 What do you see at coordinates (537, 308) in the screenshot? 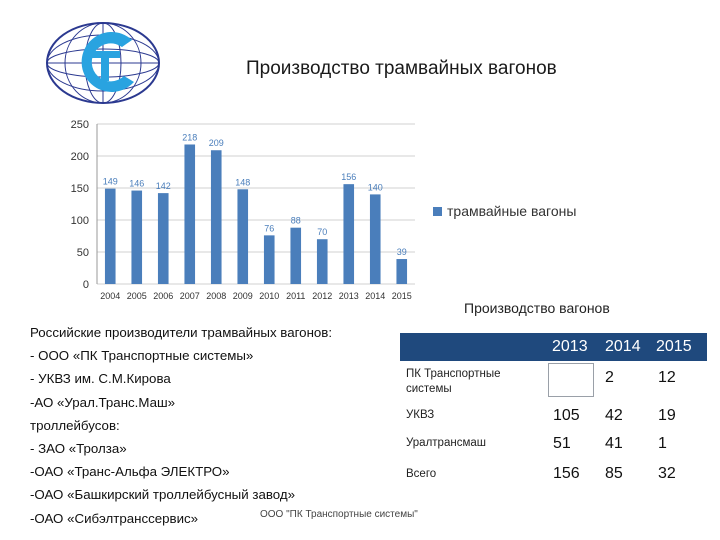
I see `table-caption: Производство вагонов` at bounding box center [537, 308].